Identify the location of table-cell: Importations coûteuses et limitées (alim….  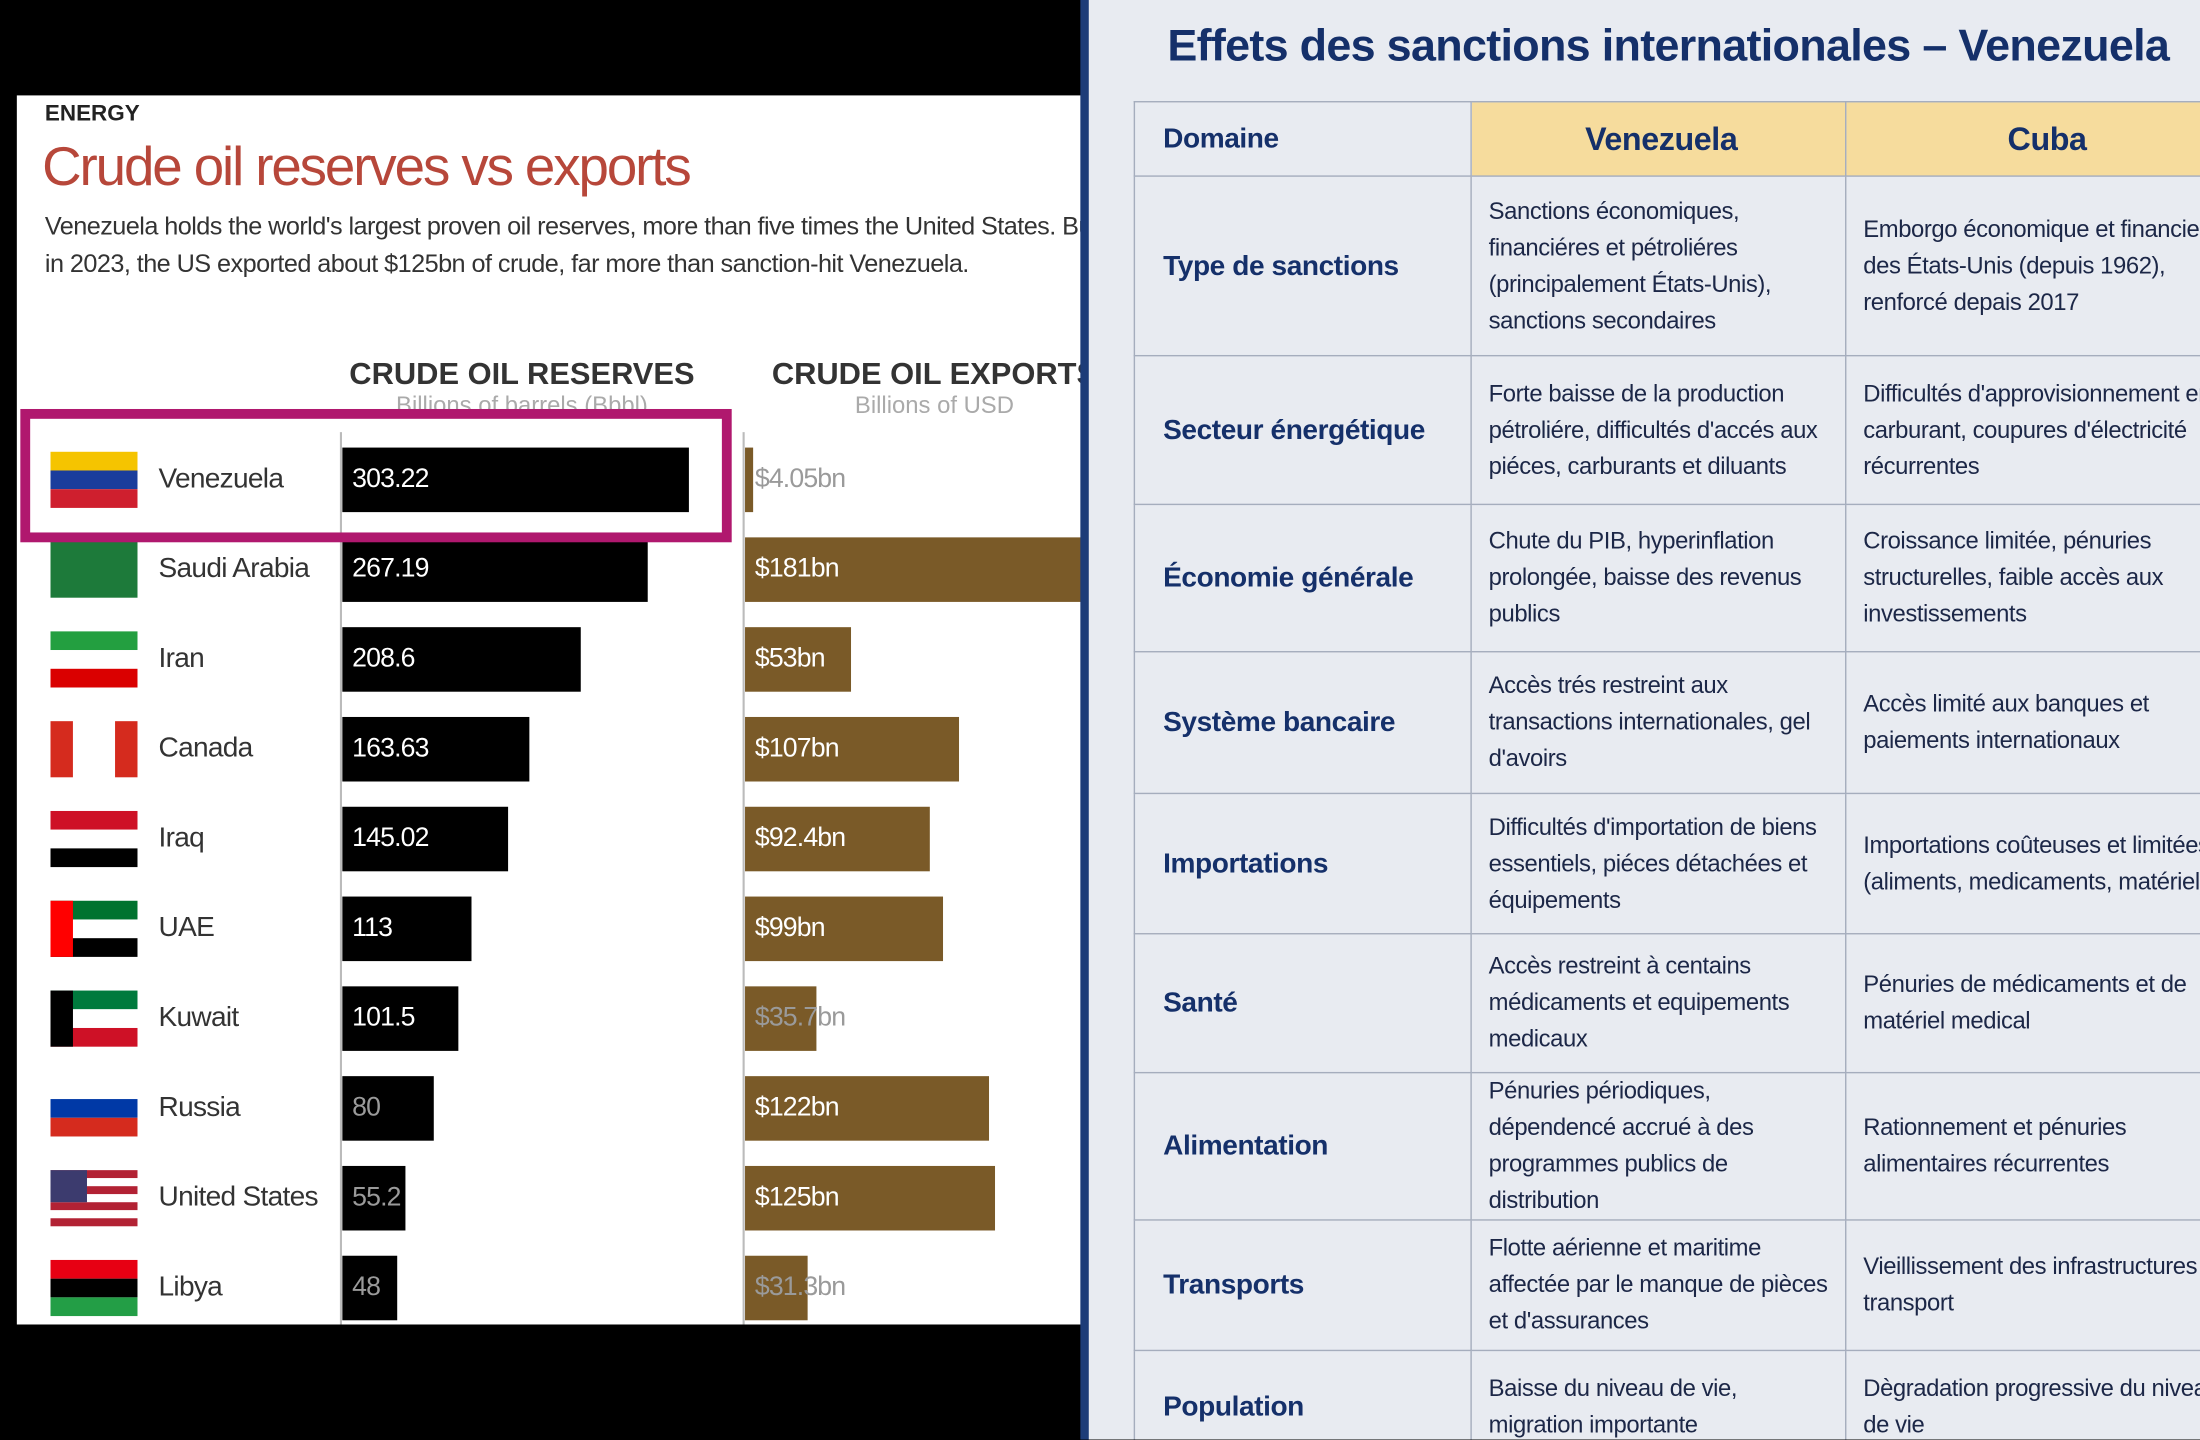
(2022, 863).